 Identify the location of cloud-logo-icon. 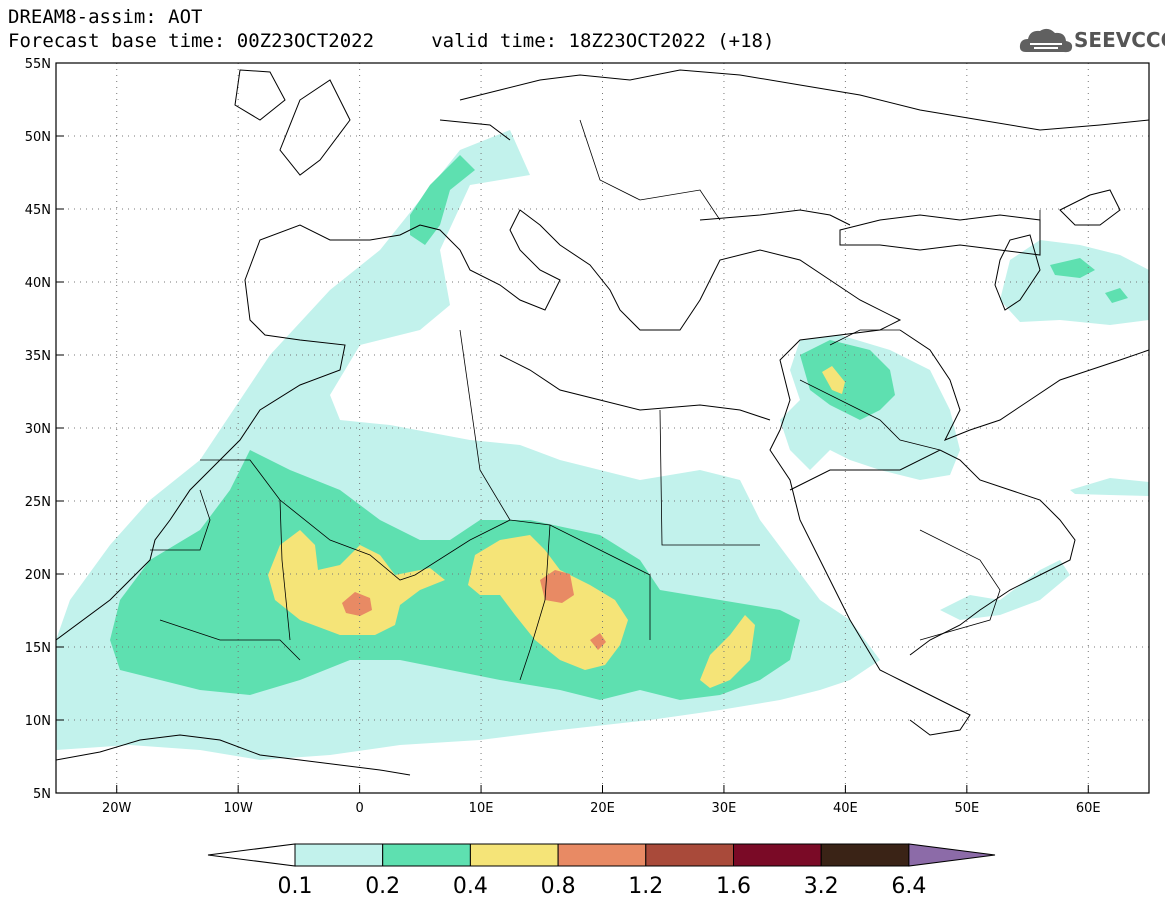
(1046, 40).